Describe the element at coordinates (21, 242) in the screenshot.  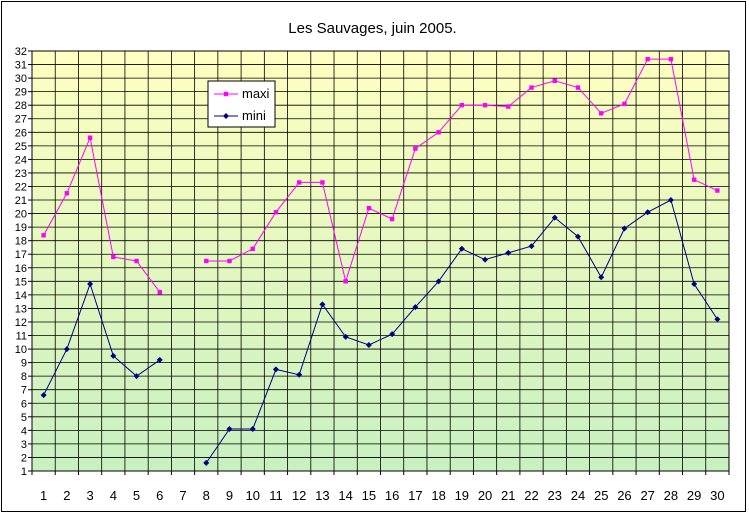
I see `y-tick-label: 18` at that location.